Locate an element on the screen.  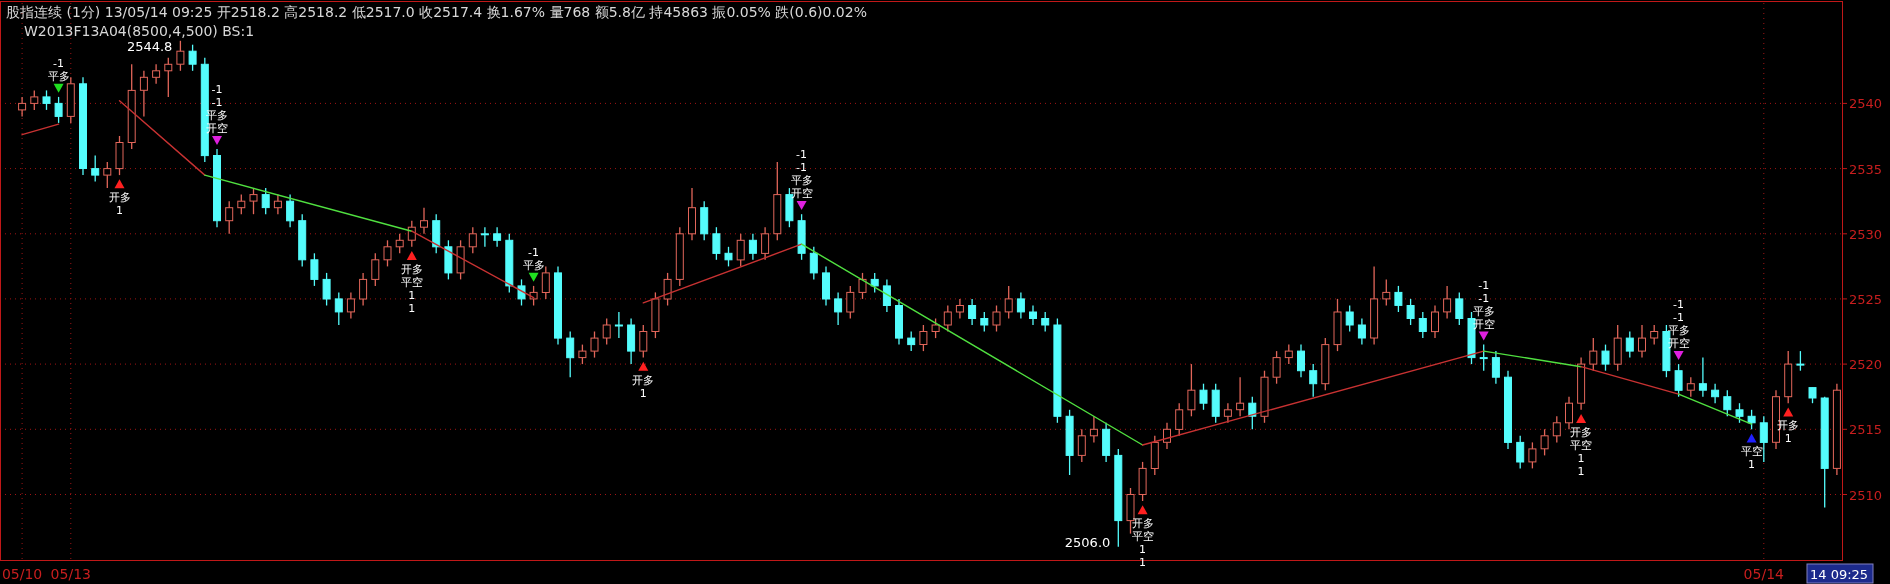
y-tick-label: 2515 is located at coordinates (1866, 430).